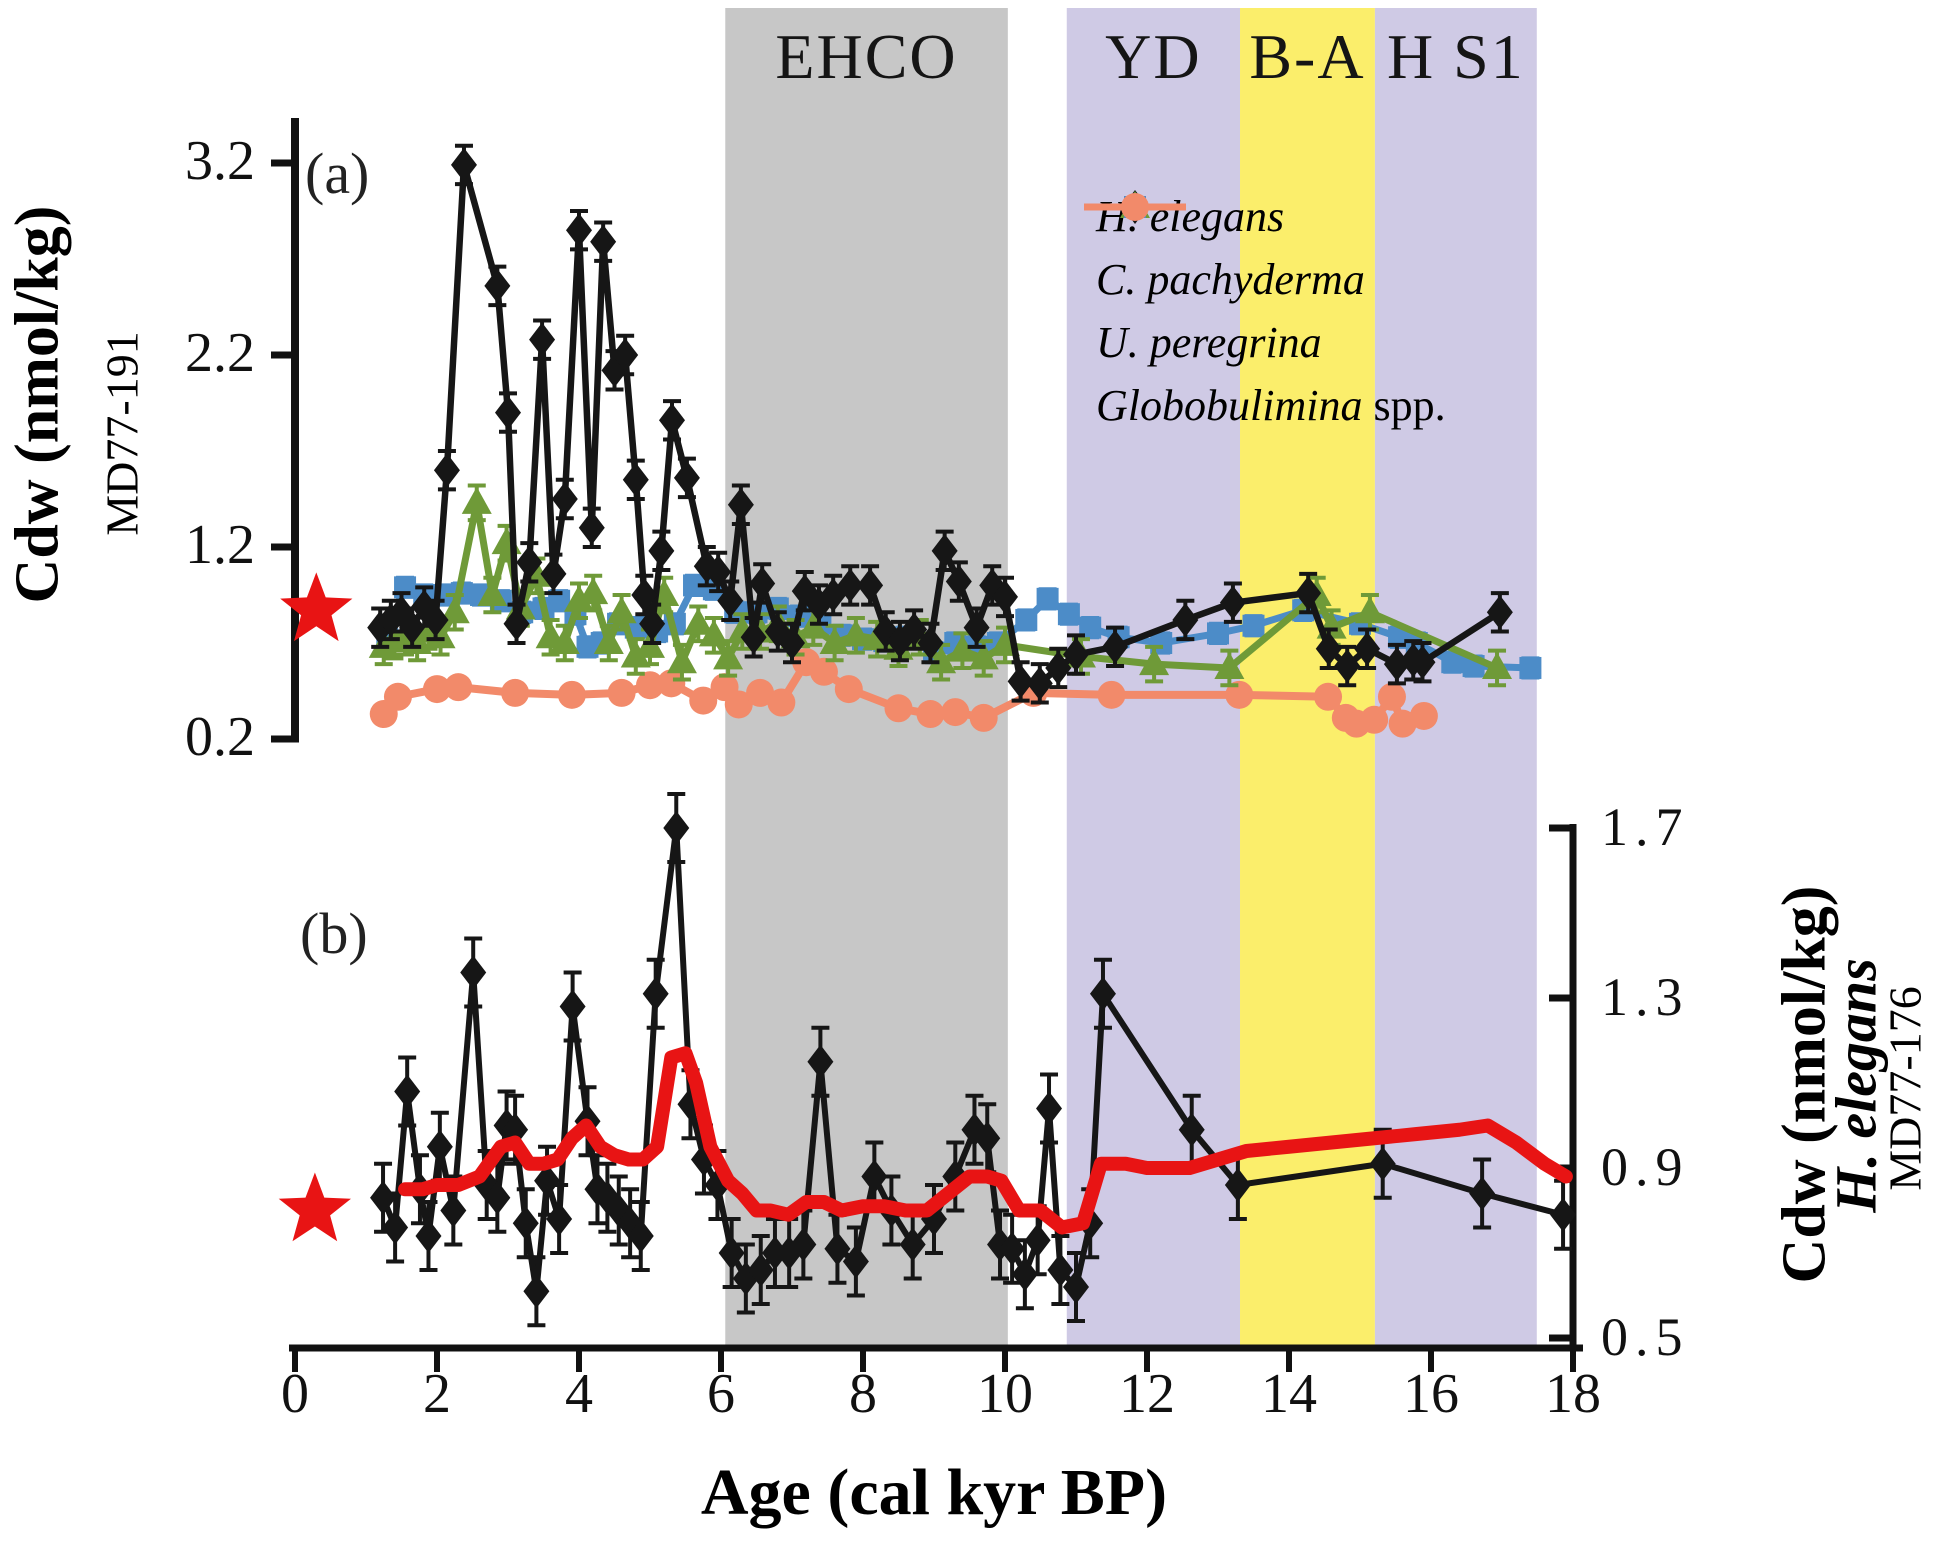  What do you see at coordinates (316, 607) in the screenshot?
I see `modern-value-star-a` at bounding box center [316, 607].